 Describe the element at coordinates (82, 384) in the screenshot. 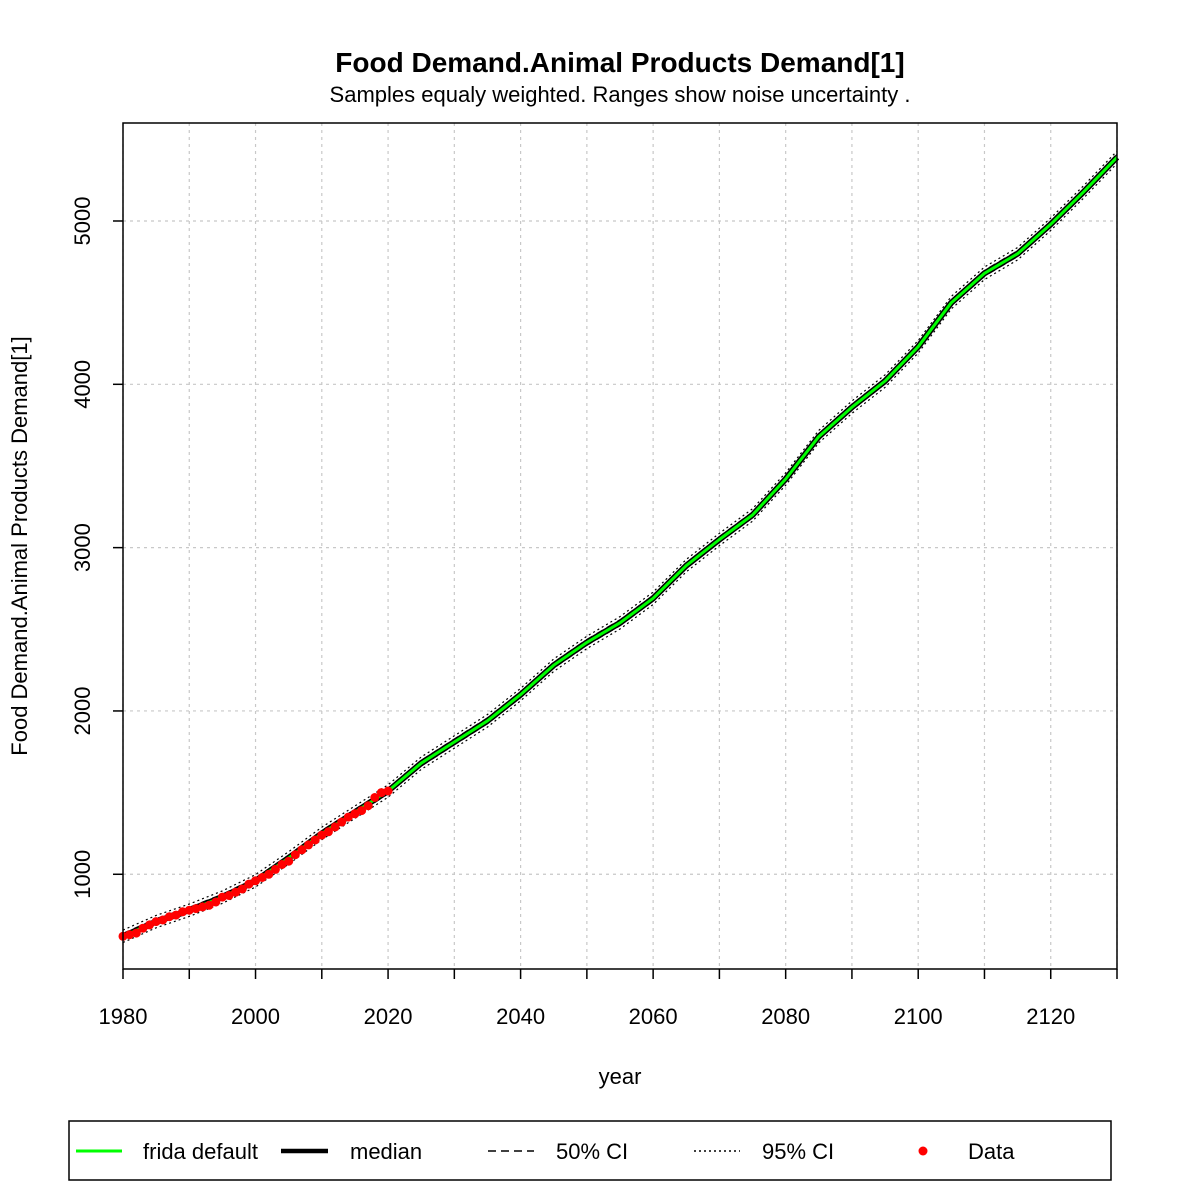

I see `y-tick-label: 4000` at that location.